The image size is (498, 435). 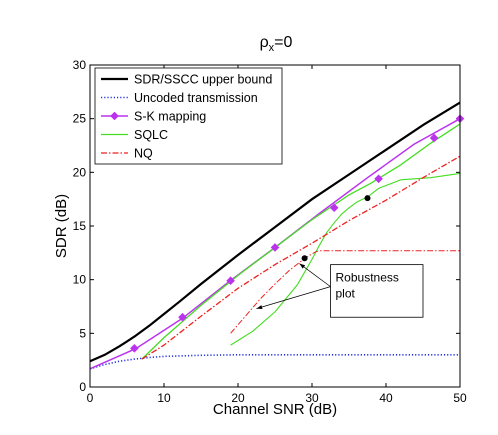 What do you see at coordinates (61, 226) in the screenshot?
I see `y-axis-label: SDR (dB)` at bounding box center [61, 226].